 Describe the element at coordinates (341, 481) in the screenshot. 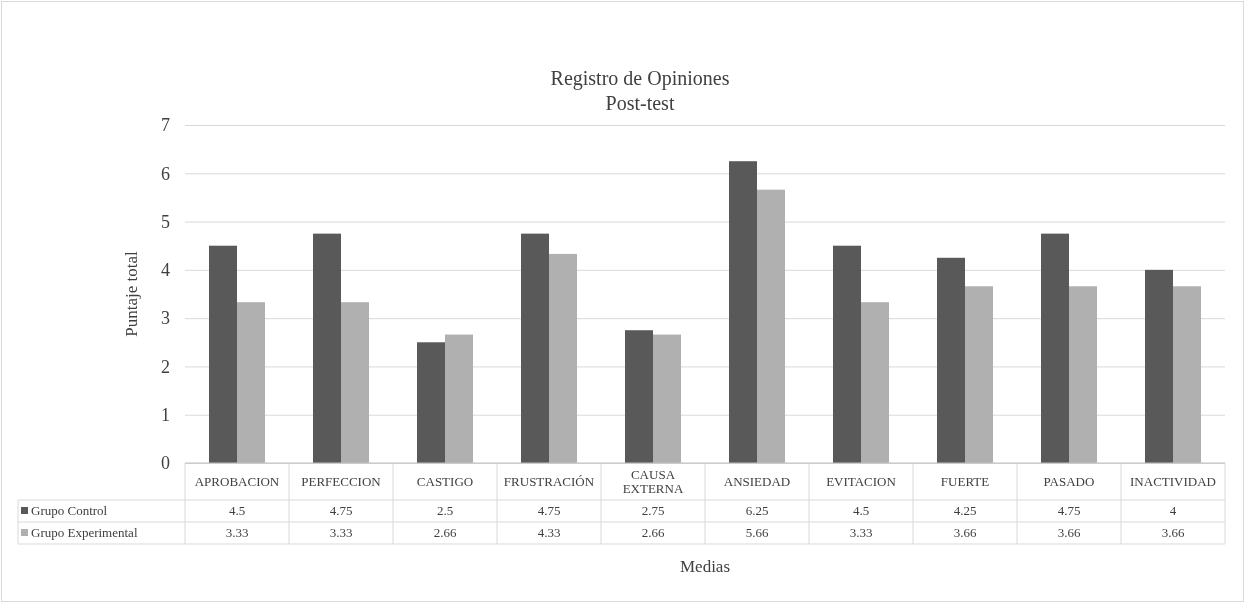

I see `x-tick-label: PERFECCION` at that location.